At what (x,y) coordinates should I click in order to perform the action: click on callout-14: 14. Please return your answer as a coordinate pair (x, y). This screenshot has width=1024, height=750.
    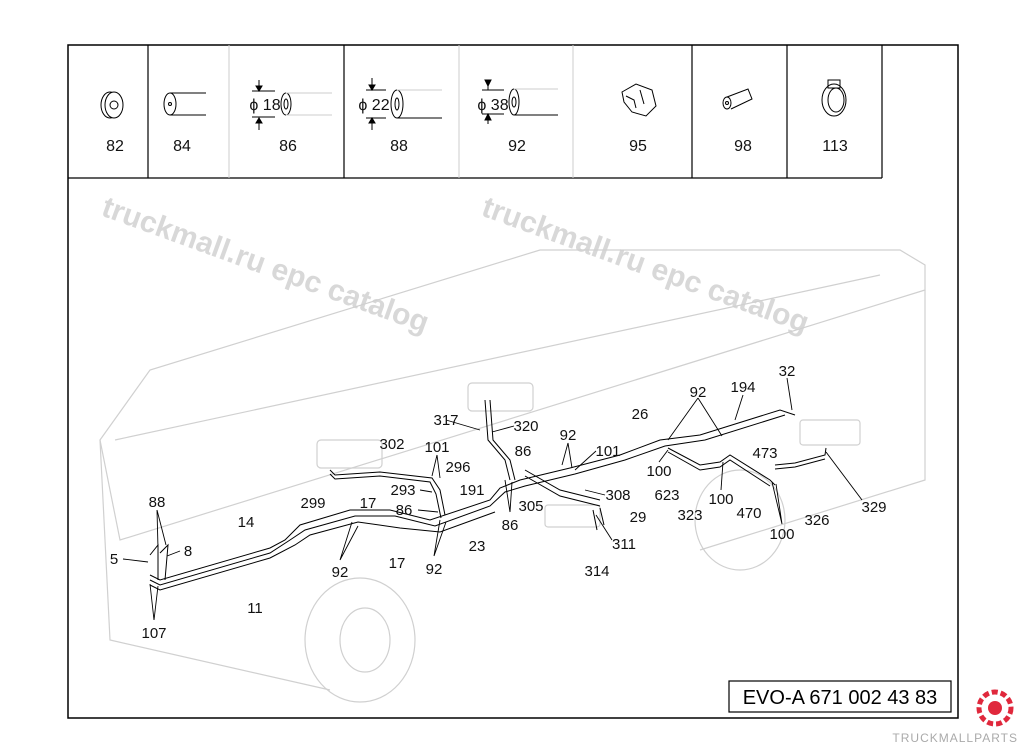
    Looking at the image, I should click on (246, 522).